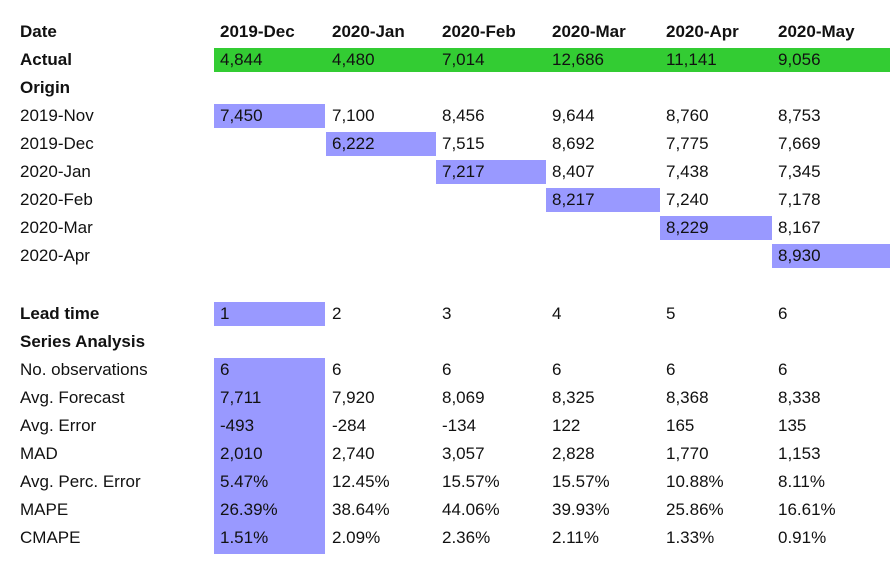  I want to click on series-cell: 2,828, so click(573, 453).